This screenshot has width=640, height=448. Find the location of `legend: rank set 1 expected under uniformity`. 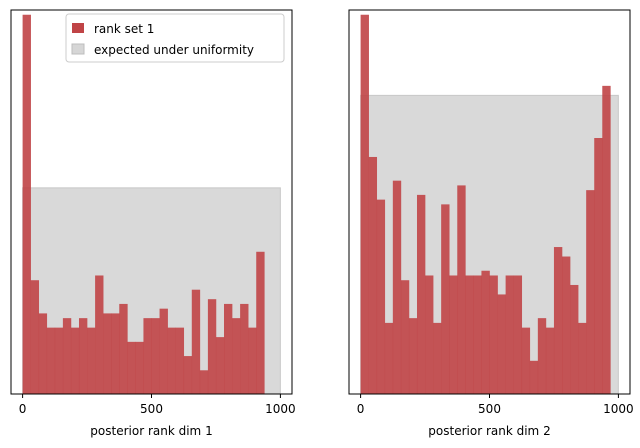

legend: rank set 1 expected under uniformity is located at coordinates (175, 38).